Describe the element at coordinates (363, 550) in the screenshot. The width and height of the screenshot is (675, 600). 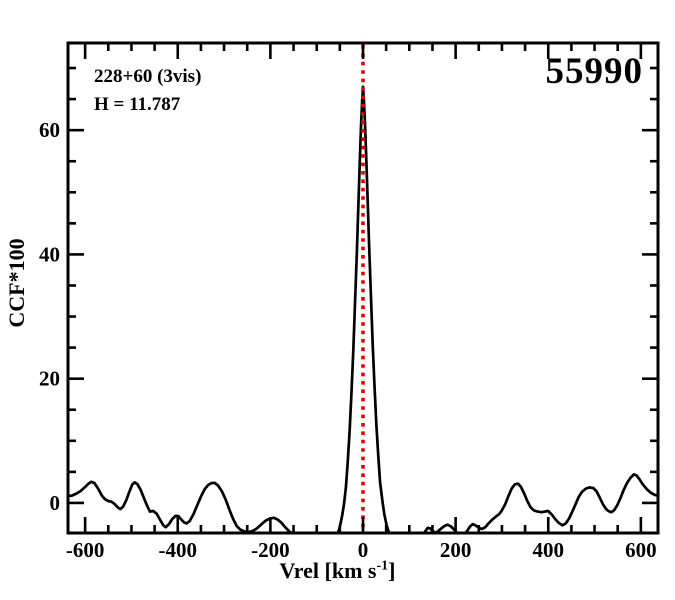
I see `x-tick-label: 0` at that location.